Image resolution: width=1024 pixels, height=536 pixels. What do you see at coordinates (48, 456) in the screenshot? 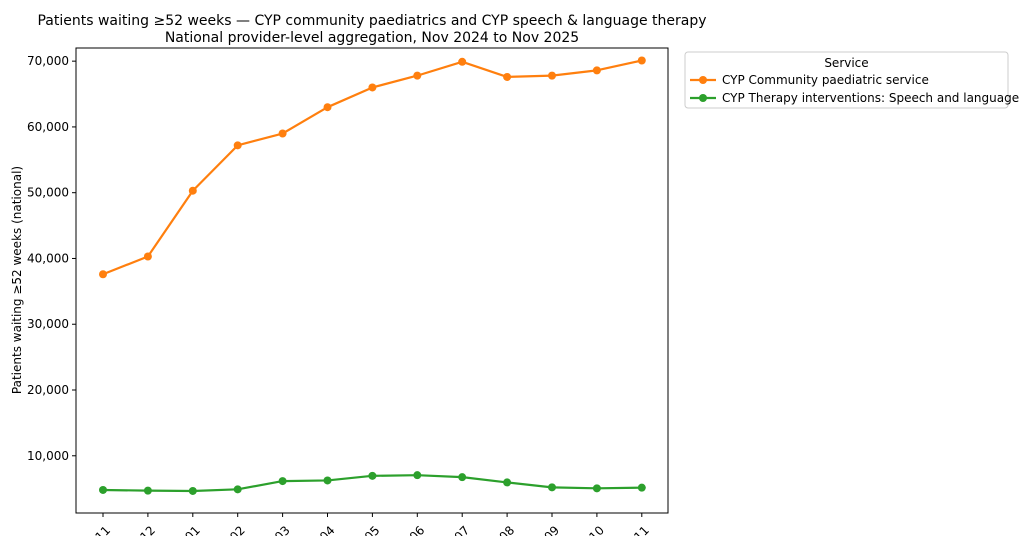
I see `y-tick-label: 10,000` at bounding box center [48, 456].